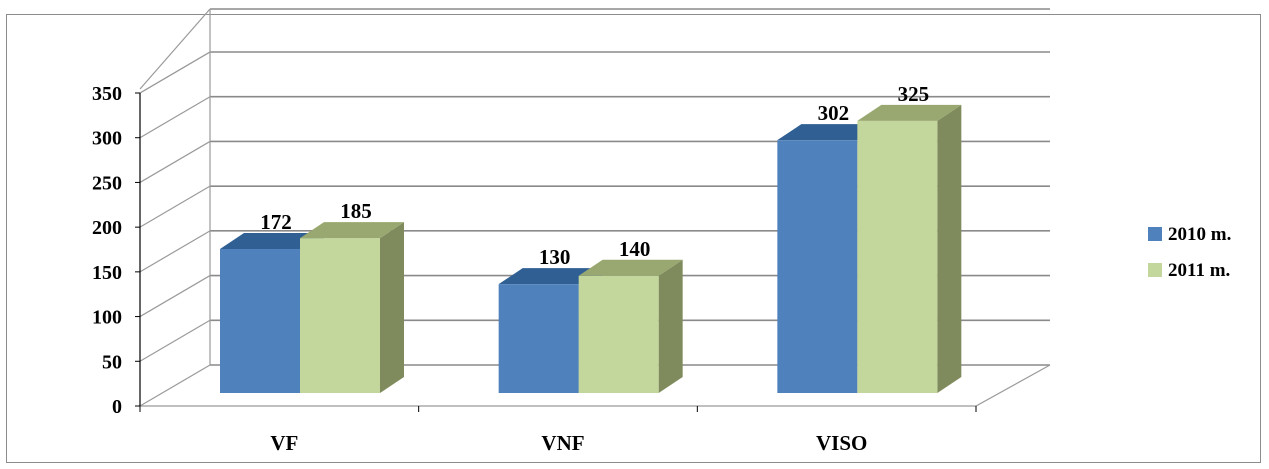  I want to click on y-tick-label: 150, so click(107, 273).